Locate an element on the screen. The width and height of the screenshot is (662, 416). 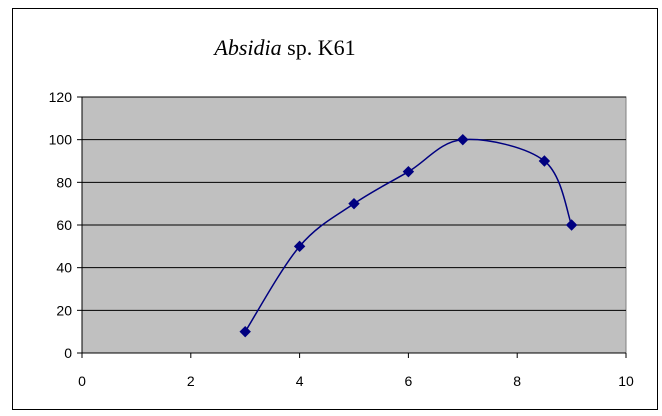
y-tick-label-3: 60 is located at coordinates (64, 225).